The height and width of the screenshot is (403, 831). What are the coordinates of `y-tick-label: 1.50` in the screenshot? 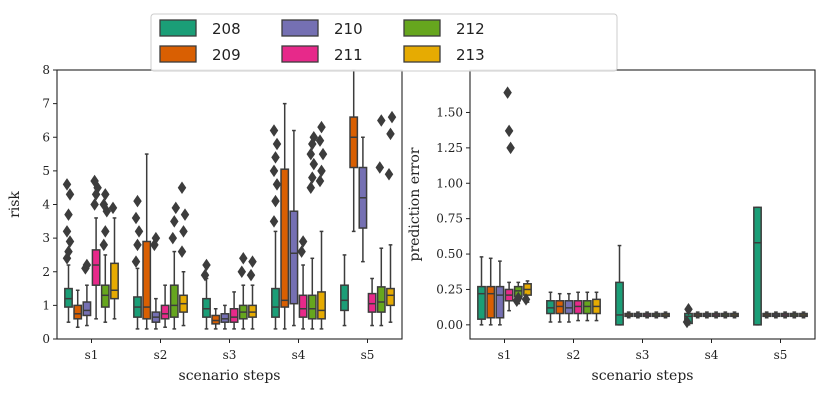 It's located at (449, 112).